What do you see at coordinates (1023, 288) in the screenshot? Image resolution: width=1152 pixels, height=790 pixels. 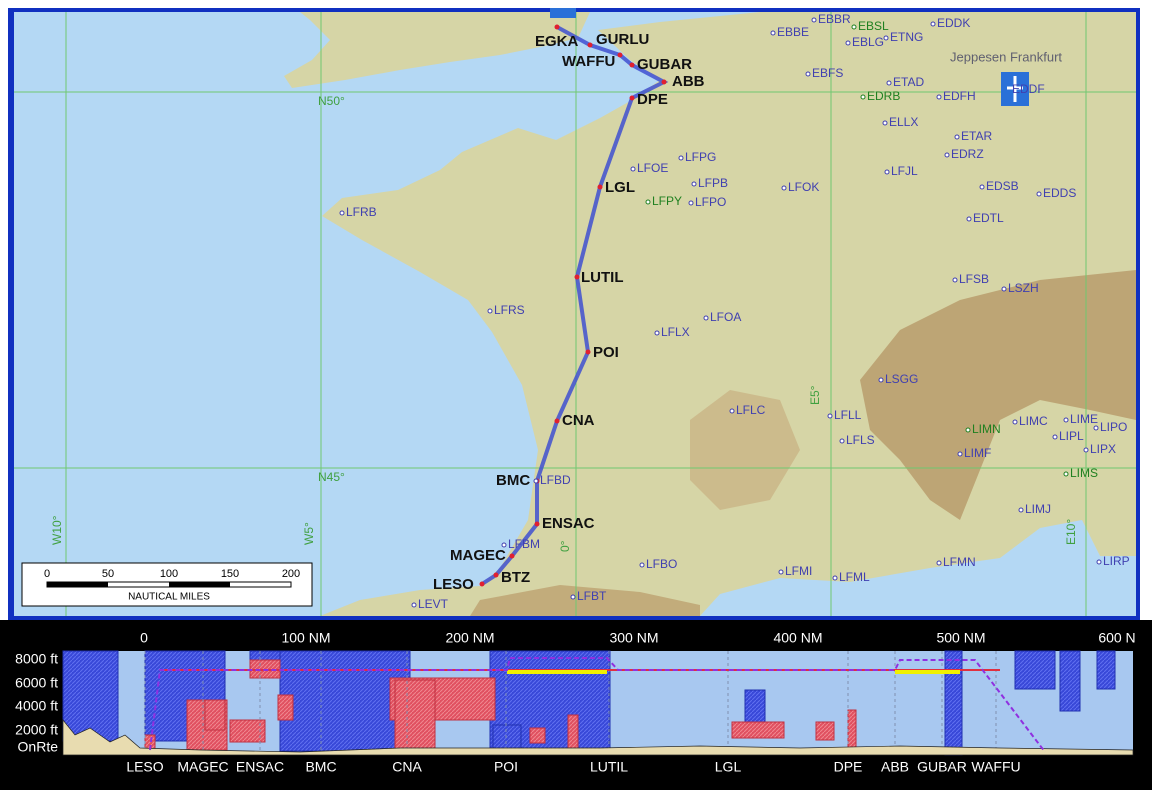 I see `airport-label: LSZH` at bounding box center [1023, 288].